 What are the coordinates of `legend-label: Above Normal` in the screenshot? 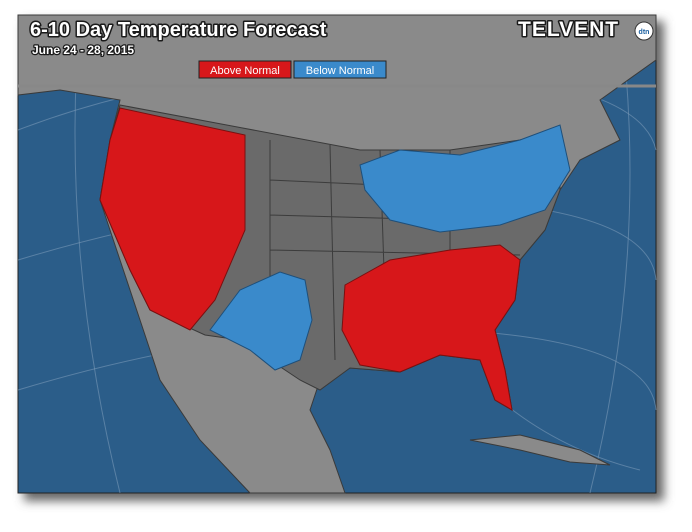 It's located at (245, 71).